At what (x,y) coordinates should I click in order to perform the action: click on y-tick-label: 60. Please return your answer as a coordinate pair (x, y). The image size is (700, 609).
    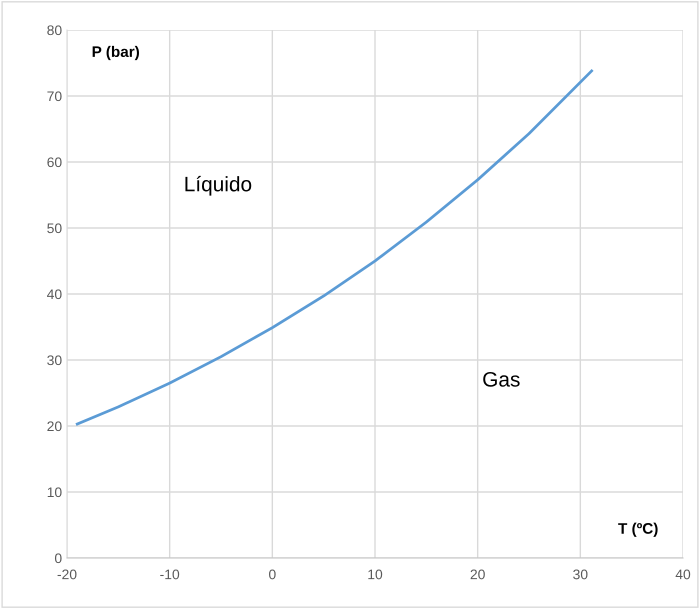
    Looking at the image, I should click on (54, 162).